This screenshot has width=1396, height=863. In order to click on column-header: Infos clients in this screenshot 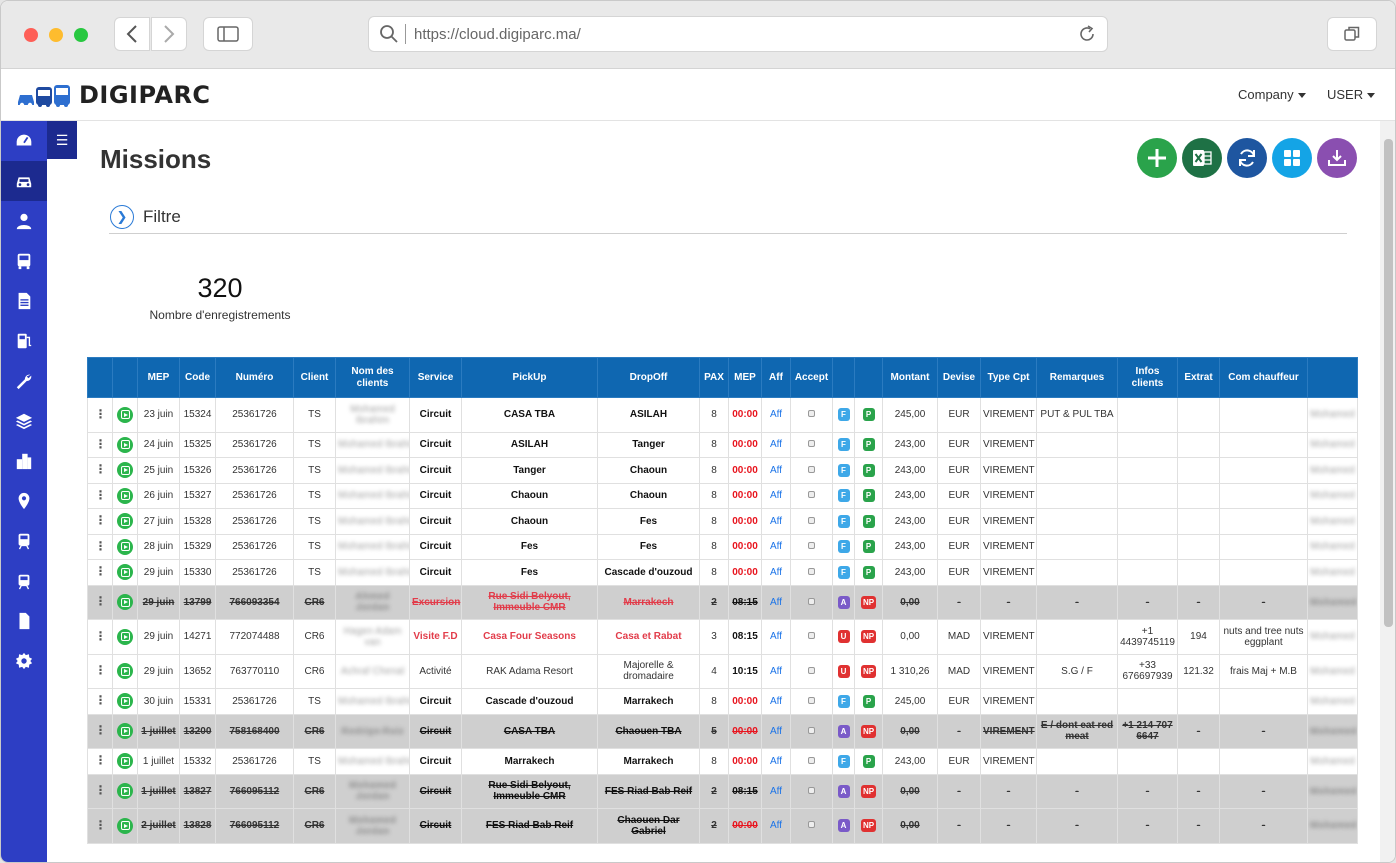, I will do `click(1147, 377)`.